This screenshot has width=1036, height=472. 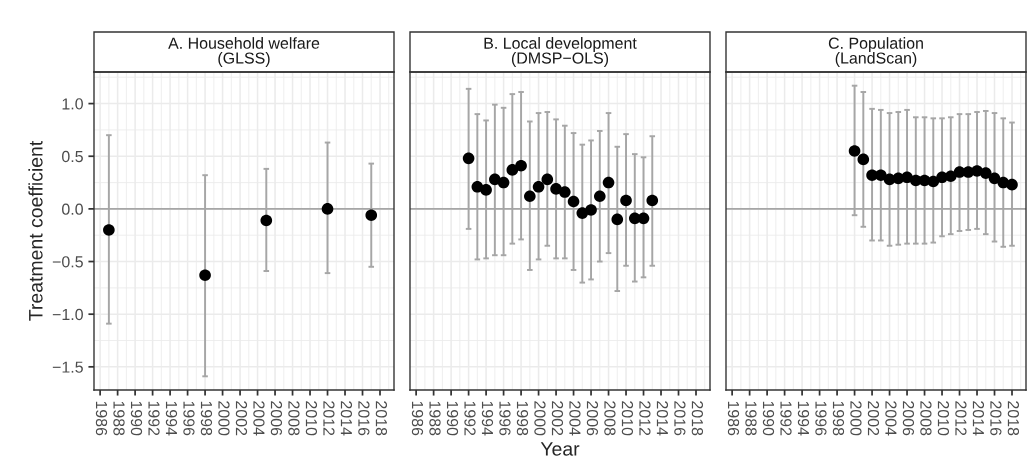 What do you see at coordinates (560, 449) in the screenshot?
I see `x-axis-title: Year` at bounding box center [560, 449].